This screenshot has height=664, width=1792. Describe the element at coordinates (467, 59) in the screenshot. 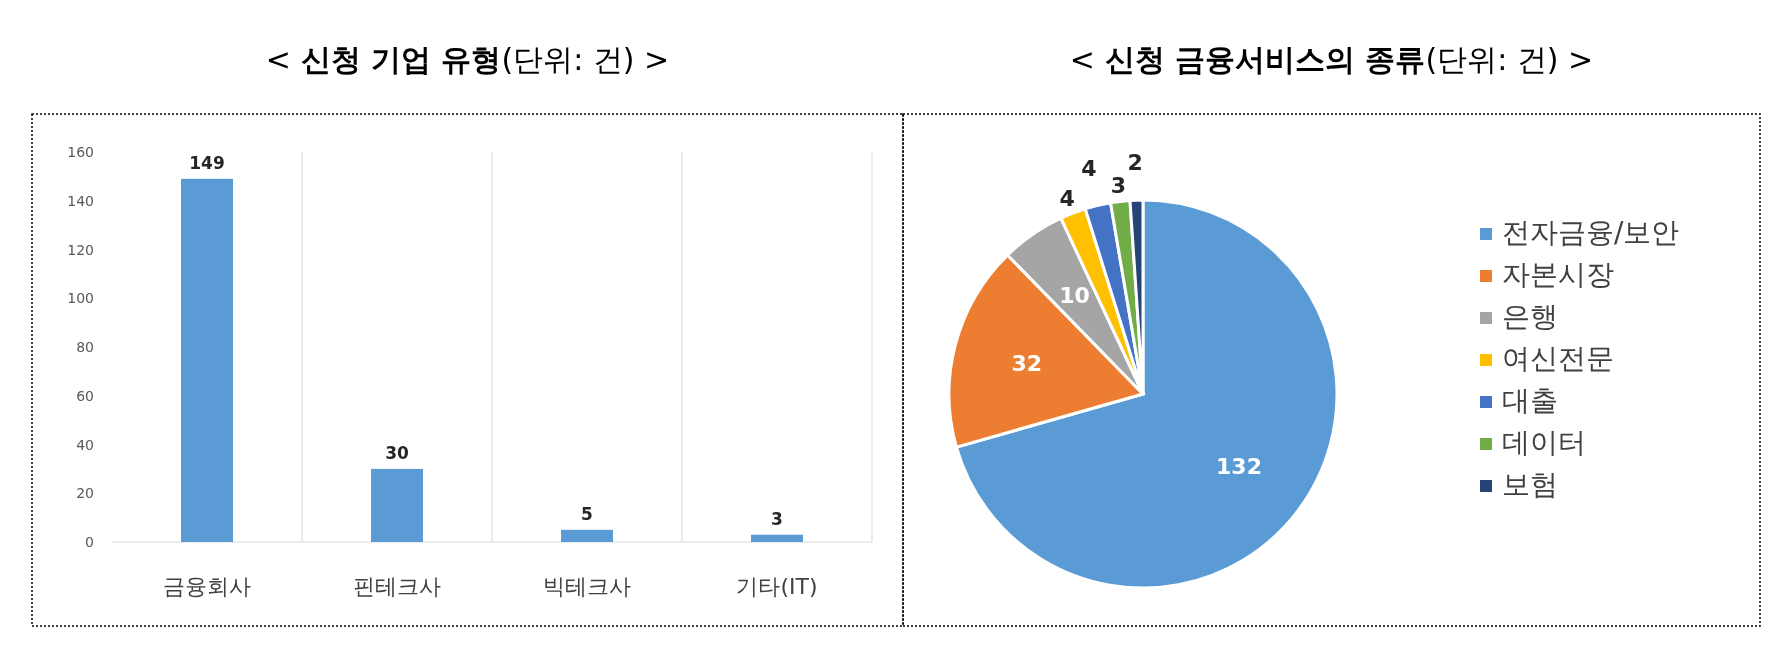

I see `chart-title: < 신청 기업 유형(단위: 건) >` at that location.